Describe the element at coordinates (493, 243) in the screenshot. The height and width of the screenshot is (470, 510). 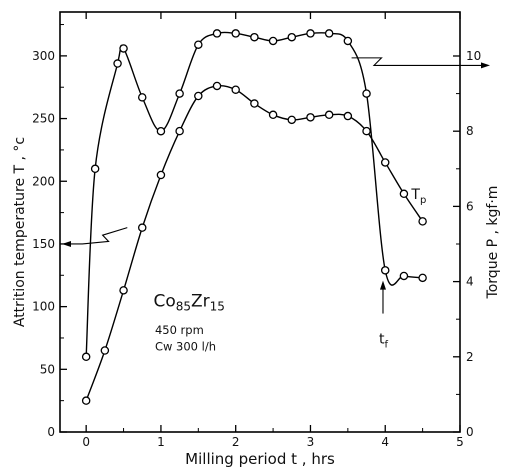
I see `y-right-axis-label: Torque P , kgf·m` at that location.